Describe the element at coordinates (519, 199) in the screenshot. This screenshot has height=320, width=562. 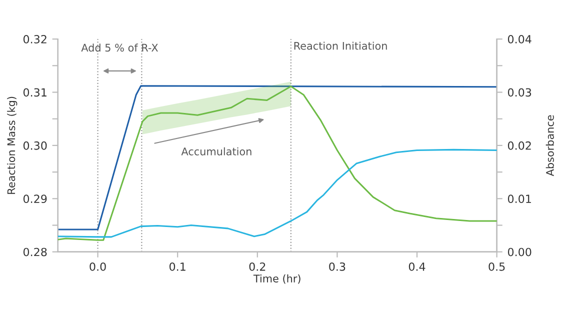
I see `y2-tick-label: 0.01` at that location.